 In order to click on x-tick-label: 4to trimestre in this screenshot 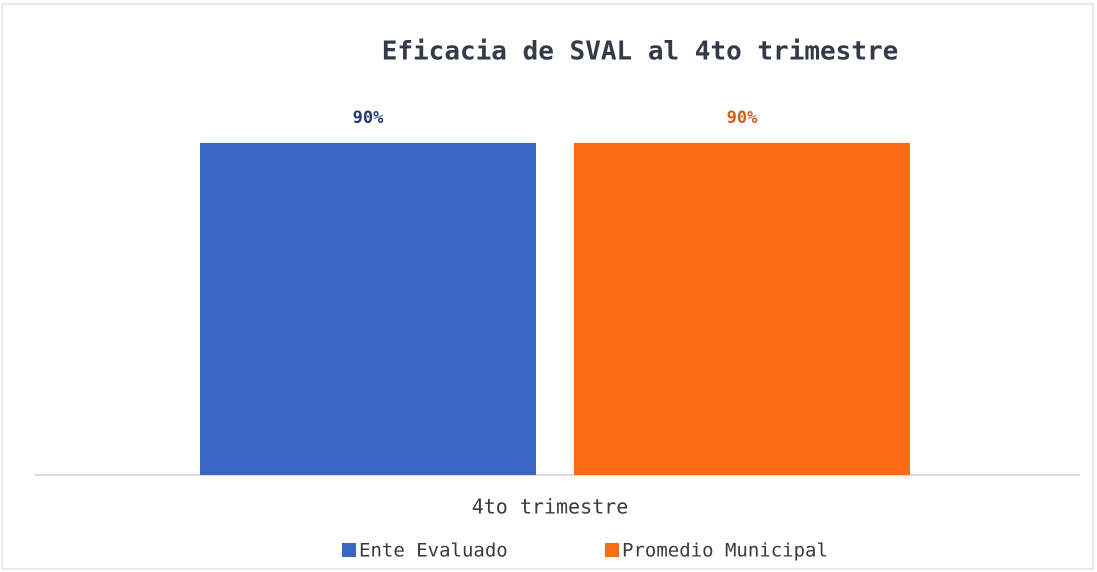, I will do `click(550, 507)`.